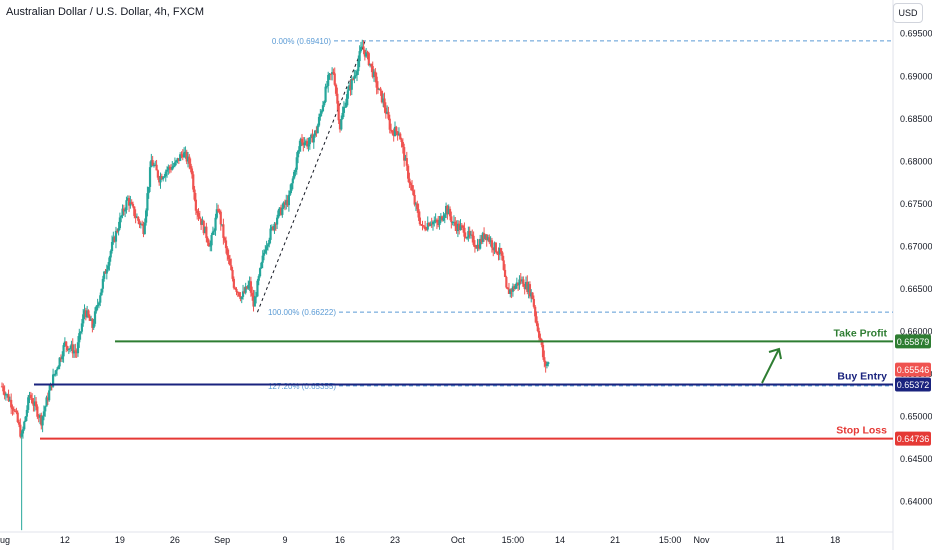 The width and height of the screenshot is (932, 555). What do you see at coordinates (913, 370) in the screenshot?
I see `current-price-tag: 0.65546` at bounding box center [913, 370].